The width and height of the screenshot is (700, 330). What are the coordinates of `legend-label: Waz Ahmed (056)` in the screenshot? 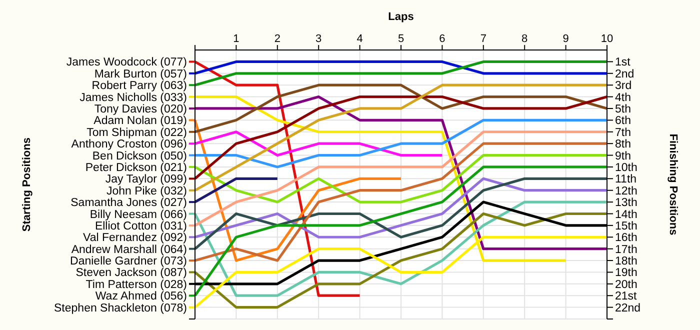 It's located at (141, 296).